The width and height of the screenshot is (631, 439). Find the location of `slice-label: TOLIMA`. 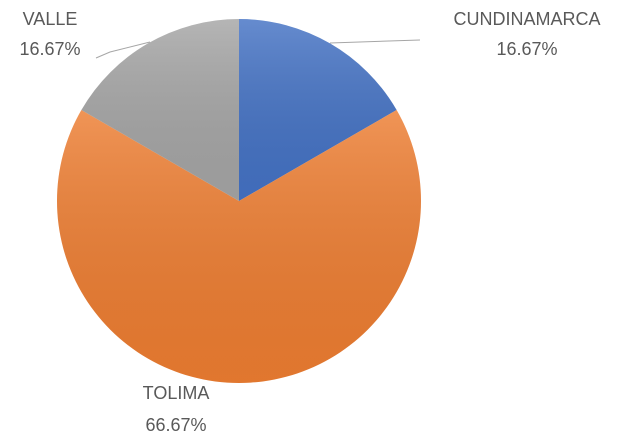

slice-label: TOLIMA is located at coordinates (176, 393).